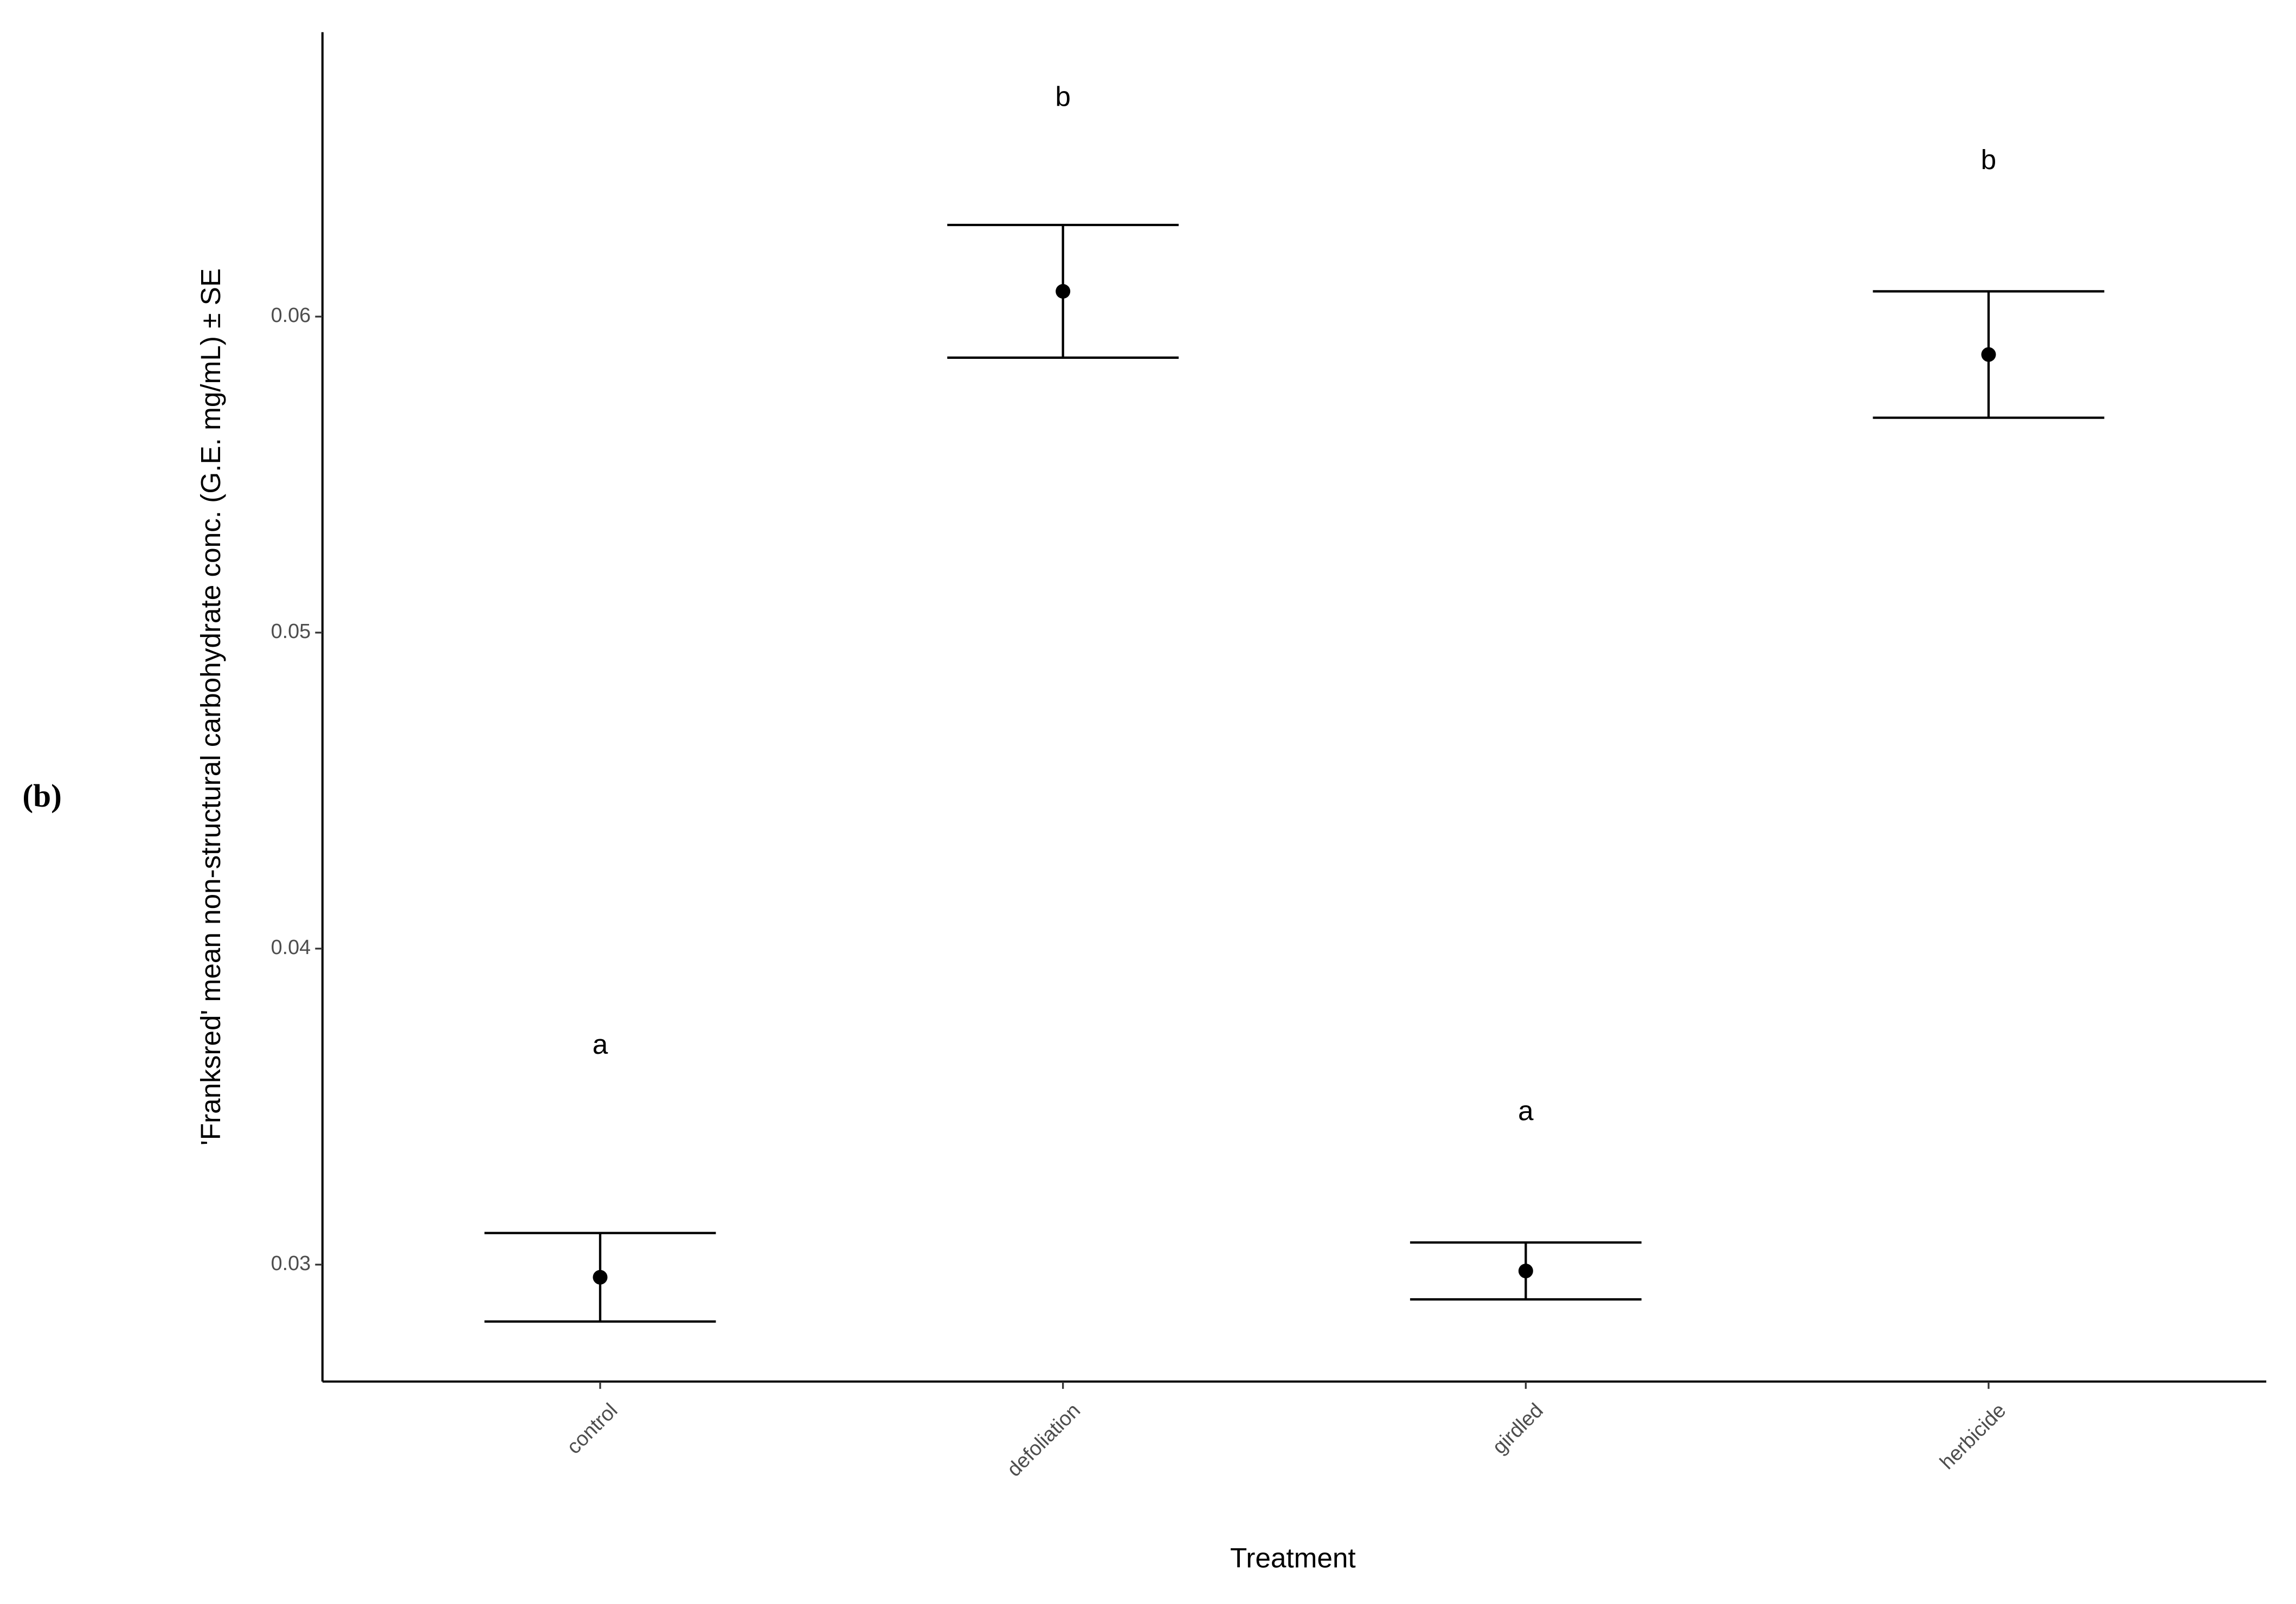  What do you see at coordinates (291, 948) in the screenshot?
I see `y-tick-label: 0.04` at bounding box center [291, 948].